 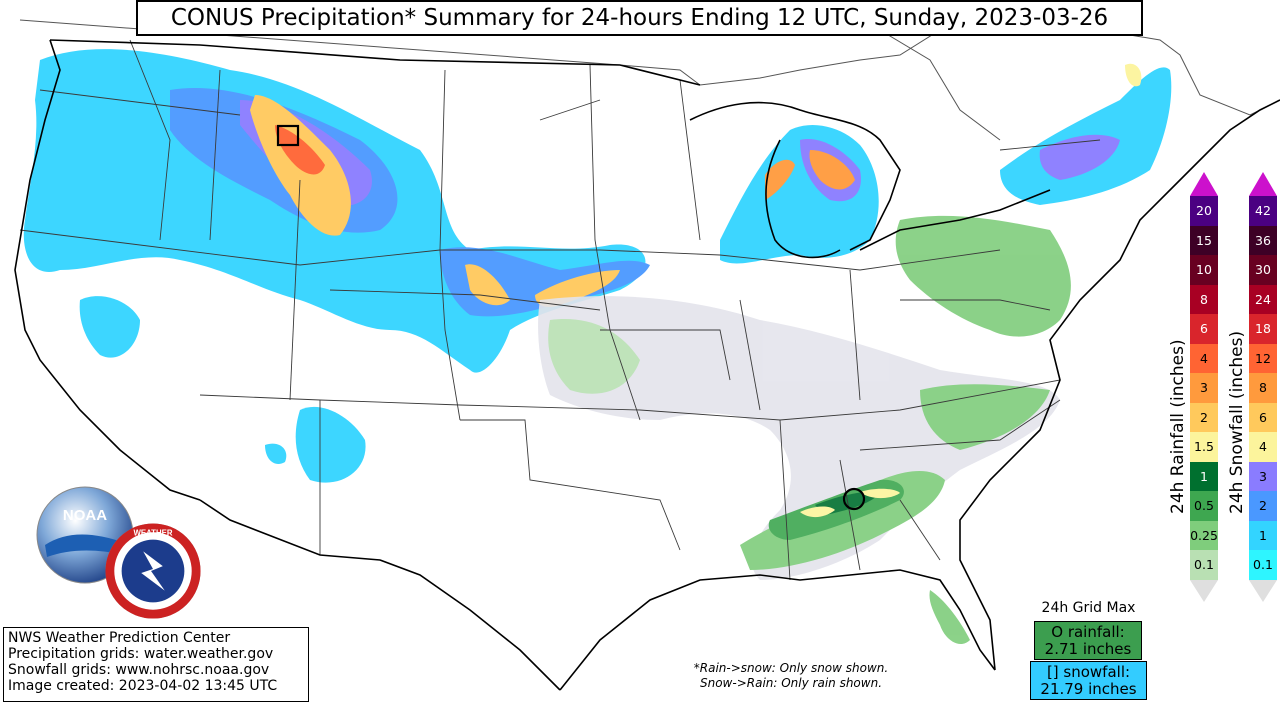 I want to click on rainfall-max-box: O rainfall: 2.71 inches, so click(x=1088, y=640).